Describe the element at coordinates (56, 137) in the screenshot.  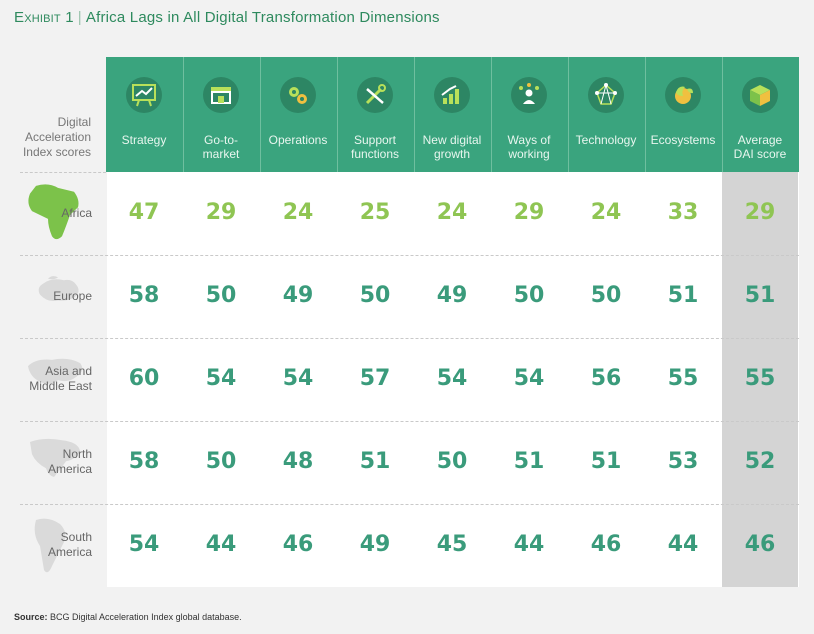
I see `row-header-label: Digital Acceleration Index scores` at that location.